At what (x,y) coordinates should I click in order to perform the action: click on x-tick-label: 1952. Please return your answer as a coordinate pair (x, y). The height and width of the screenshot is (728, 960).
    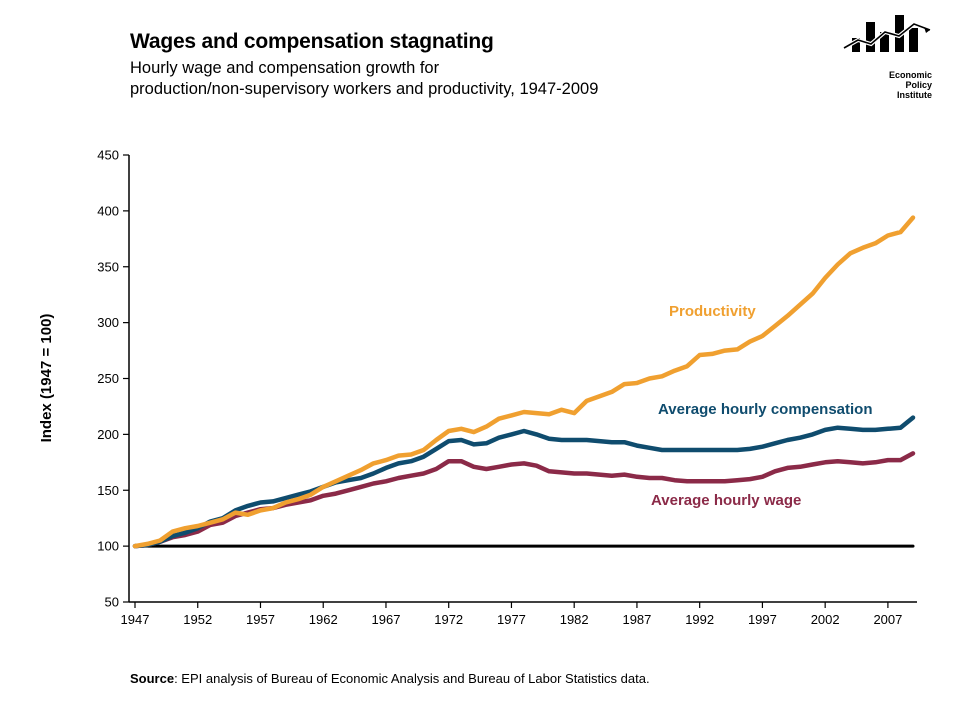
    Looking at the image, I should click on (197, 619).